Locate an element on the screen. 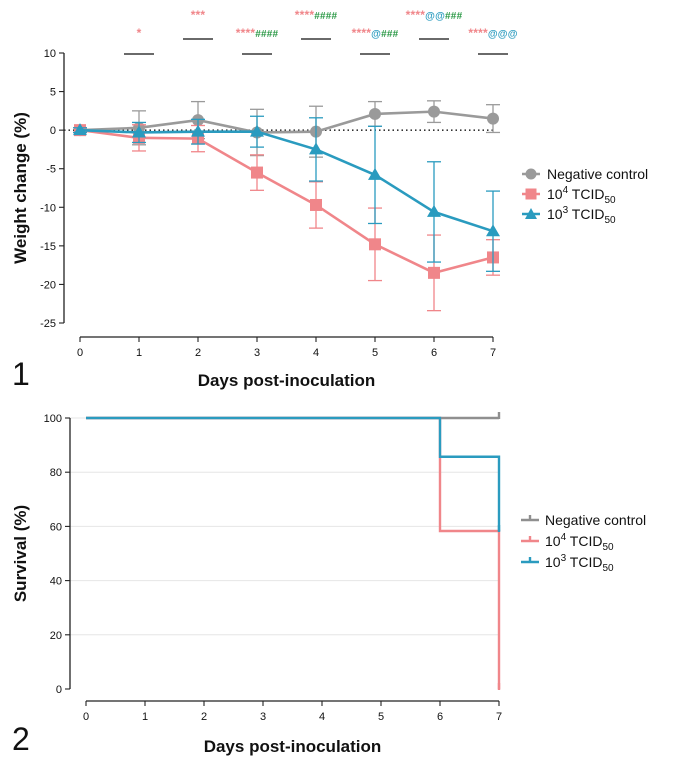 Image resolution: width=673 pixels, height=760 pixels. significance-mark: *** is located at coordinates (198, 15).